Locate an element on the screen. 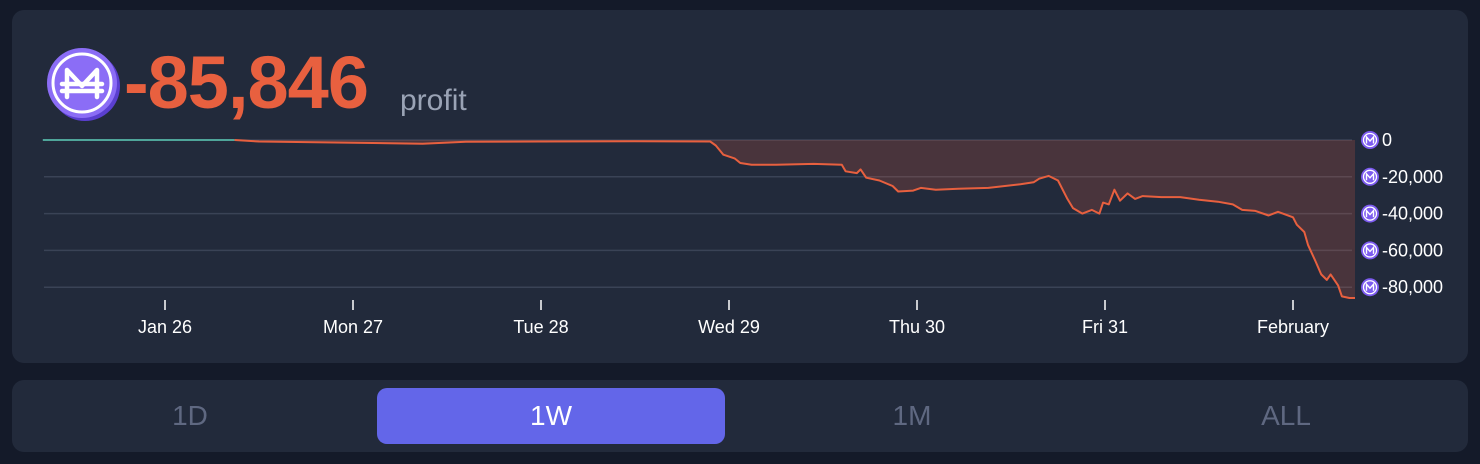 This screenshot has height=464, width=1480. y-tick-label: -80,000 is located at coordinates (1412, 287).